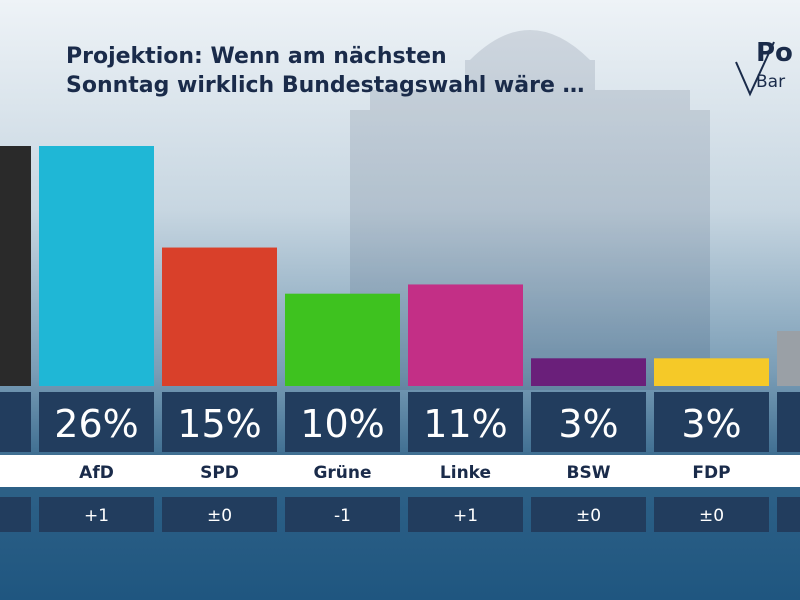 This screenshot has width=800, height=600. I want to click on value-label-5: 3%, so click(588, 424).